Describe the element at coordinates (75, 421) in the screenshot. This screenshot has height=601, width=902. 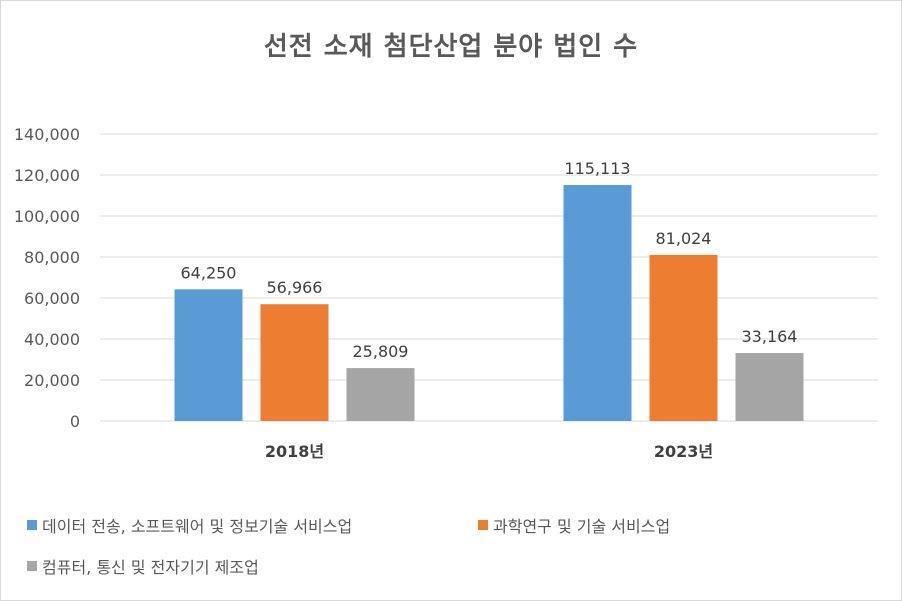
I see `y-tick-label: 0` at that location.